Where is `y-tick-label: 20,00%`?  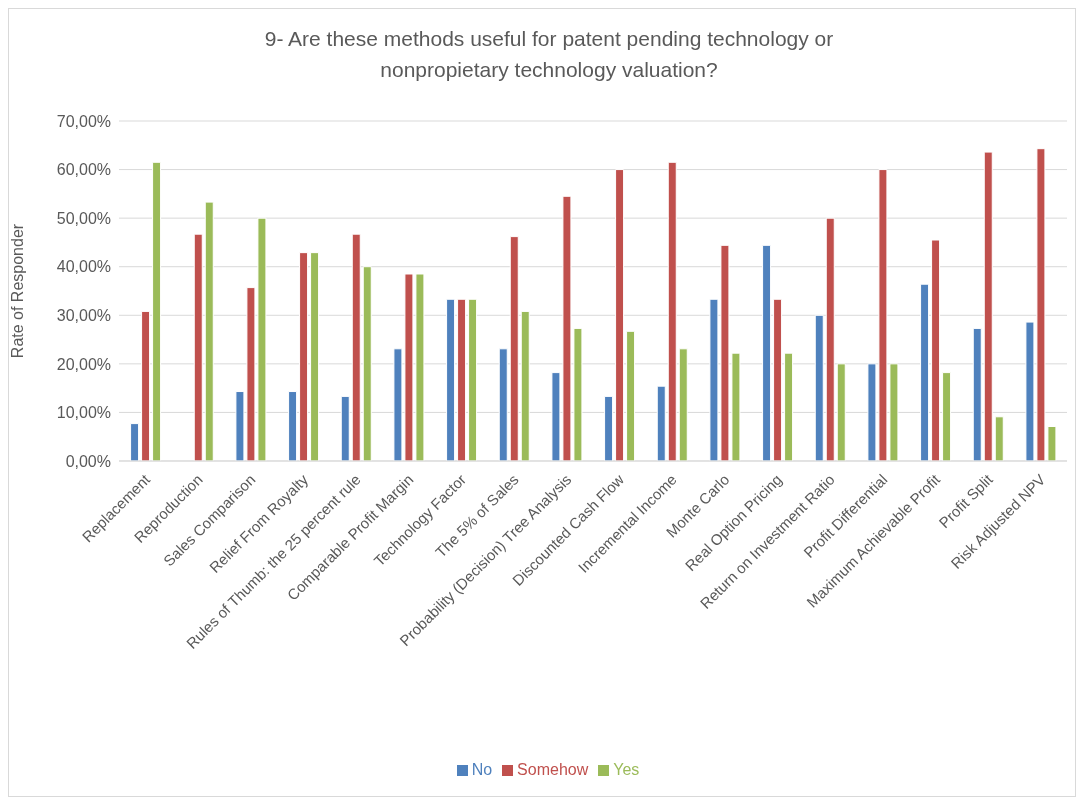 y-tick-label: 20,00% is located at coordinates (83, 364).